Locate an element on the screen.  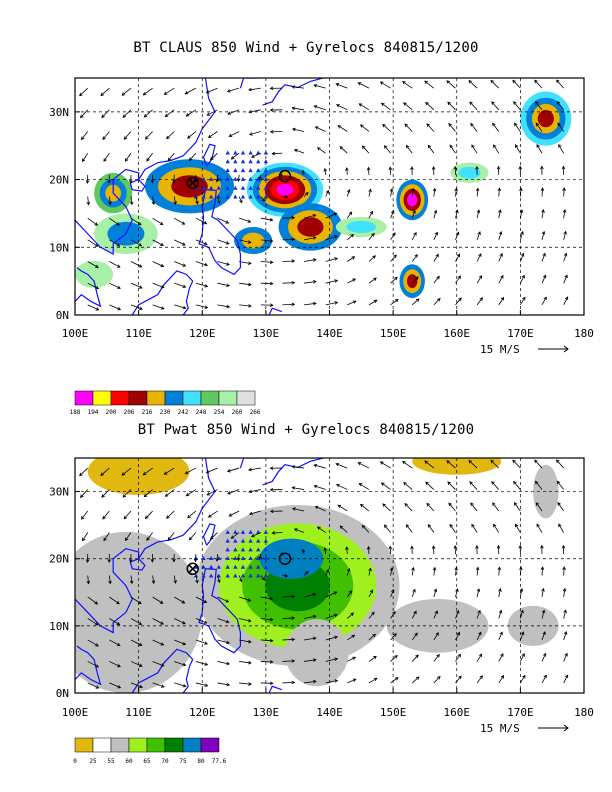
chart-title-top: BT CLAUS 850 Wind + Gyrelocs 840815/1200 is located at coordinates (306, 48).